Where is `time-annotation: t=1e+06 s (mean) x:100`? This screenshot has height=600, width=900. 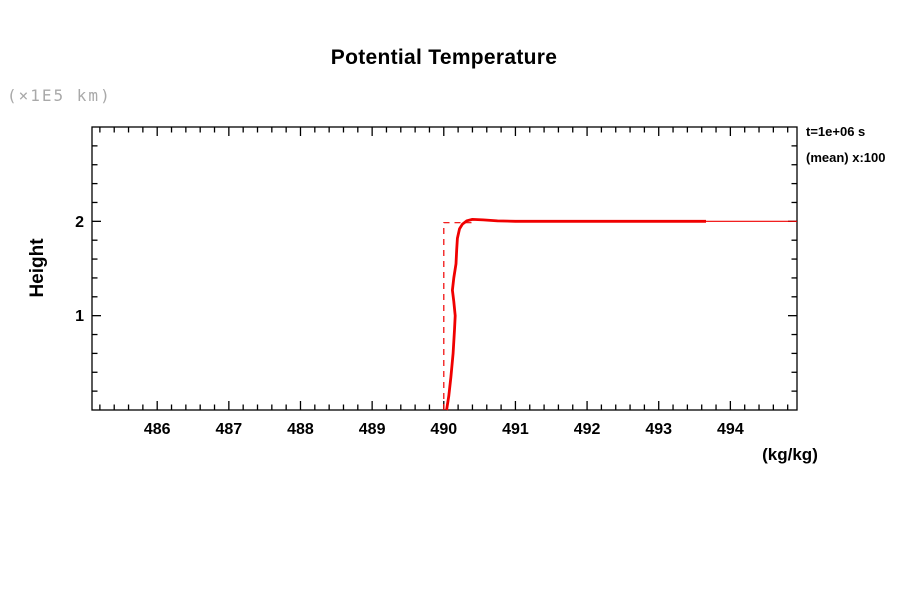
time-annotation: t=1e+06 s (mean) x:100 is located at coordinates (845, 145).